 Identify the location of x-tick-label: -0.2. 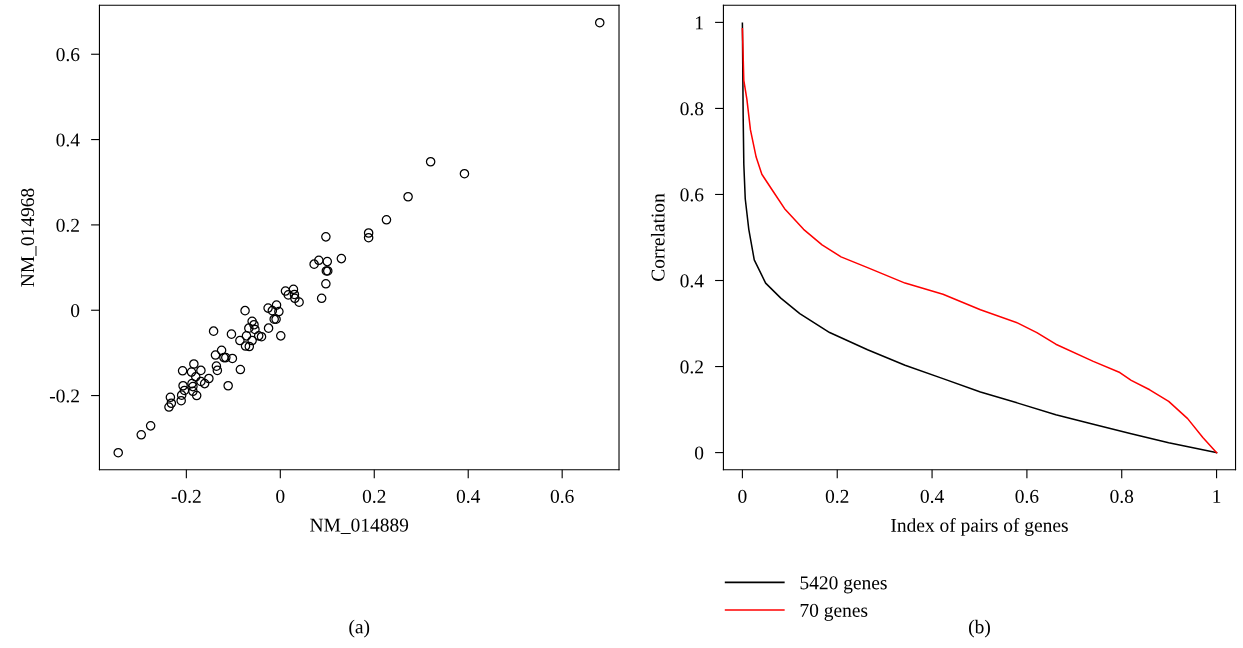
(186, 496).